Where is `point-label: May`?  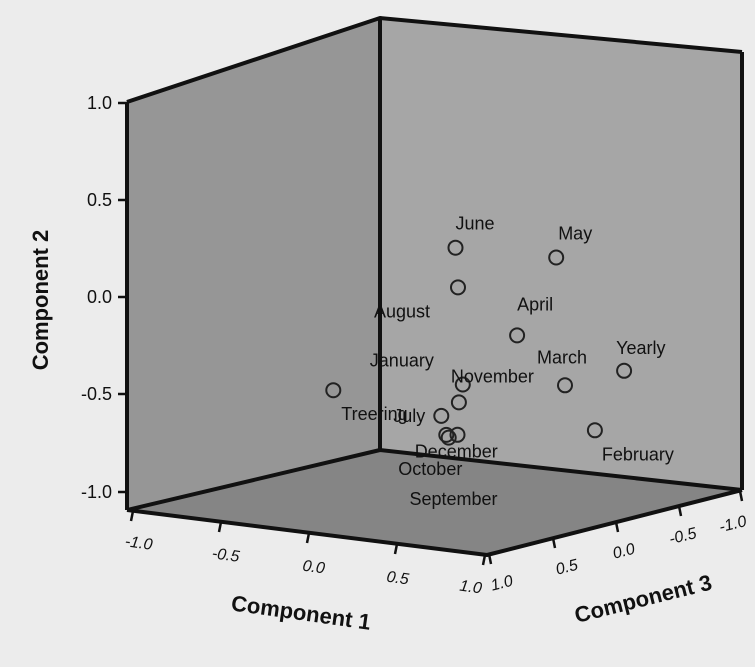
point-label: May is located at coordinates (575, 234).